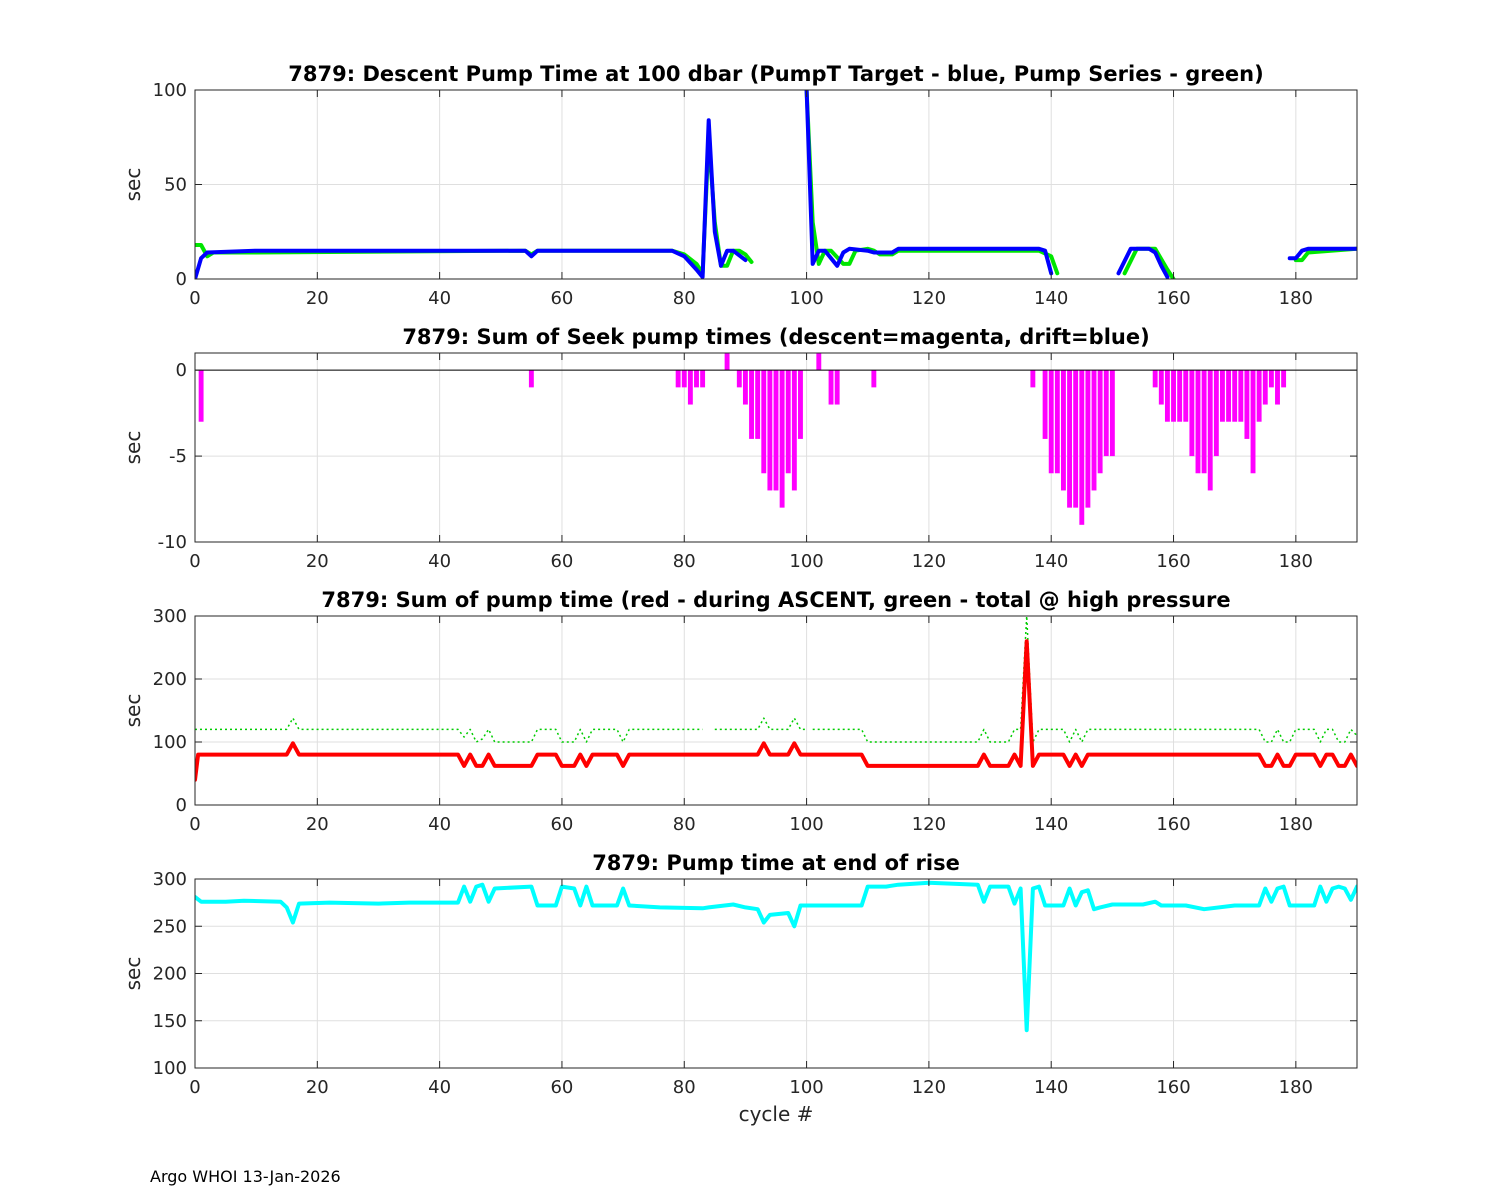 Image resolution: width=1500 pixels, height=1200 pixels. What do you see at coordinates (170, 1021) in the screenshot?
I see `y-tick-label: 150` at bounding box center [170, 1021].